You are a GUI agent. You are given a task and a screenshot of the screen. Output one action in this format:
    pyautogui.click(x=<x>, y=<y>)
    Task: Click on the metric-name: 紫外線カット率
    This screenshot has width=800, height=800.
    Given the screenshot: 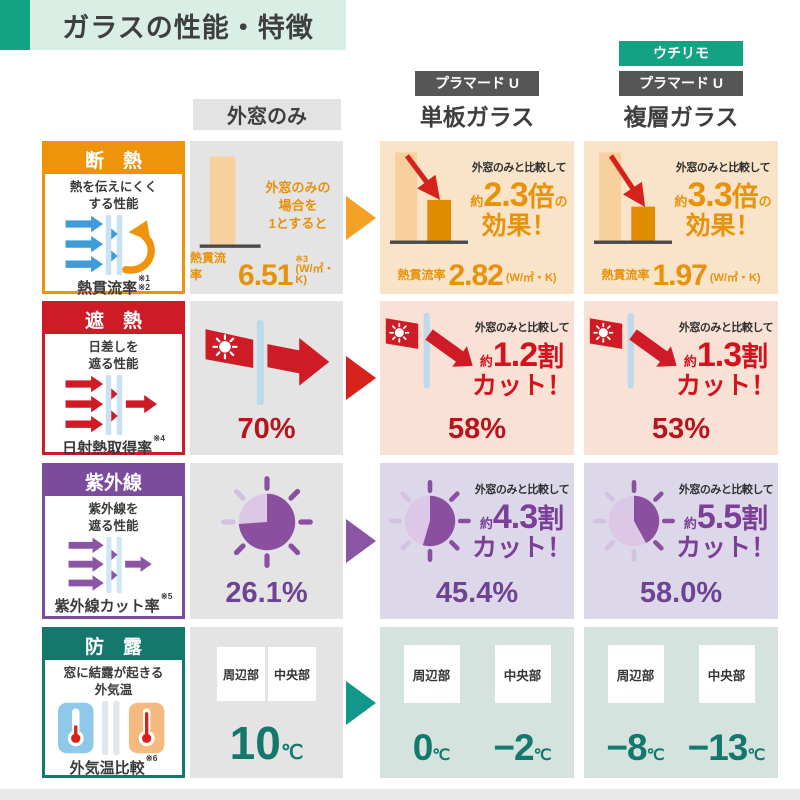 What is the action you would take?
    pyautogui.click(x=107, y=606)
    